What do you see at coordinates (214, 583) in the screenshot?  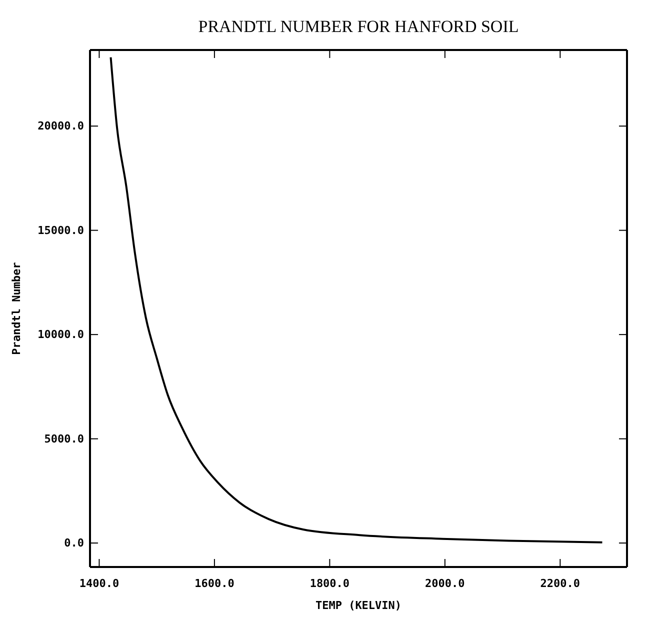 I see `x-tick-label: 1600.0` at bounding box center [214, 583].